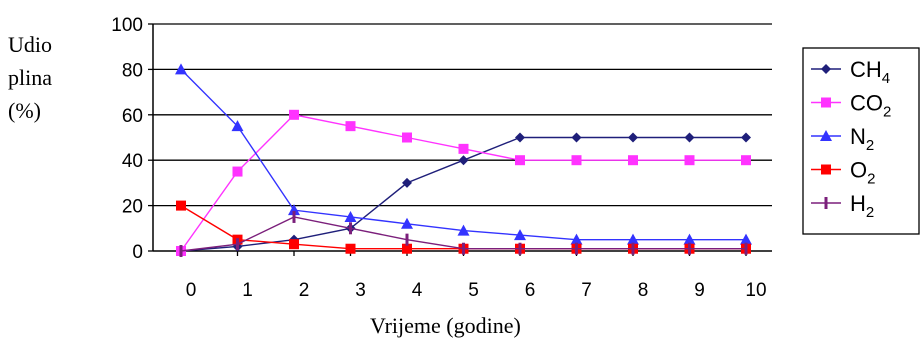 Image resolution: width=922 pixels, height=349 pixels. What do you see at coordinates (870, 72) in the screenshot?
I see `legend-label-ch4: CH4` at bounding box center [870, 72].